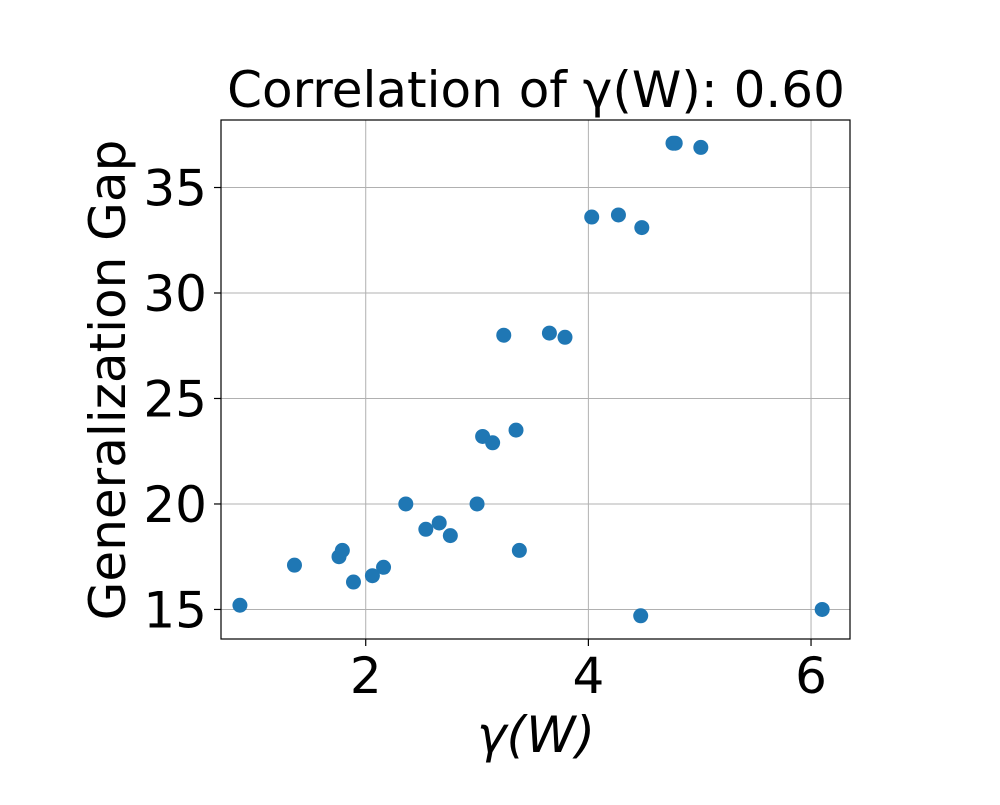 The height and width of the screenshot is (805, 1000). What do you see at coordinates (811, 676) in the screenshot?
I see `x-tick-label: 6` at bounding box center [811, 676].